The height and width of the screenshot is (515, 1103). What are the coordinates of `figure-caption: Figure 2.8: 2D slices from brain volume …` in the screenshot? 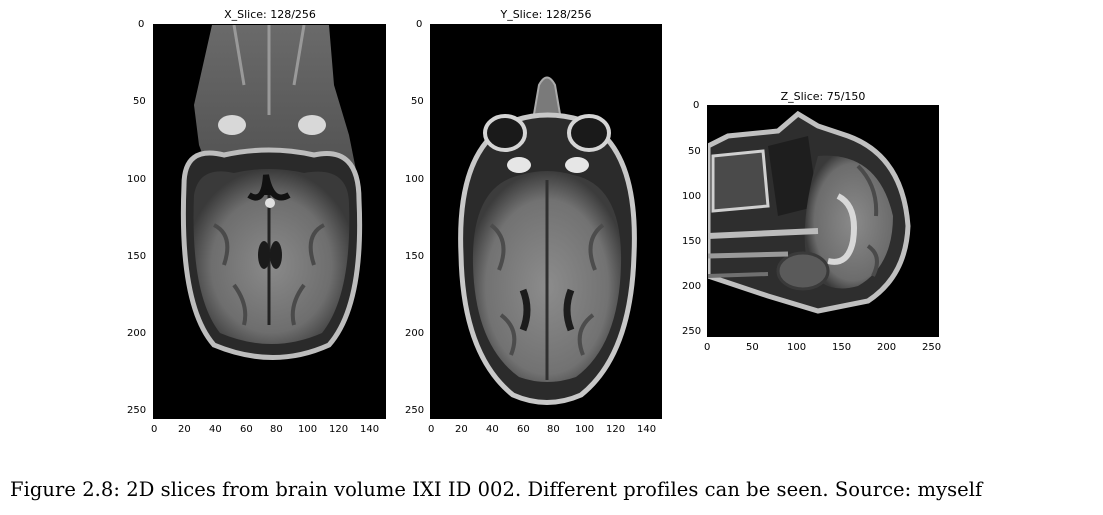 It's located at (496, 489).